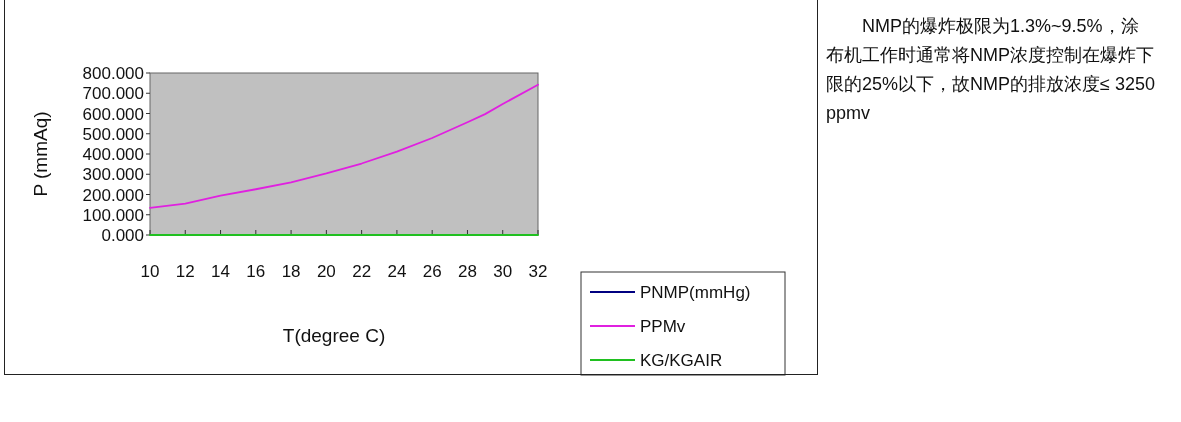  I want to click on text: NMP的爆炸极限为1.3%~9.5%，涂布机工作时通常将NMP浓度控制在爆炸下限的25%以下，故NMP的排放浓度≤ 3250ppmv, so click(991, 70).